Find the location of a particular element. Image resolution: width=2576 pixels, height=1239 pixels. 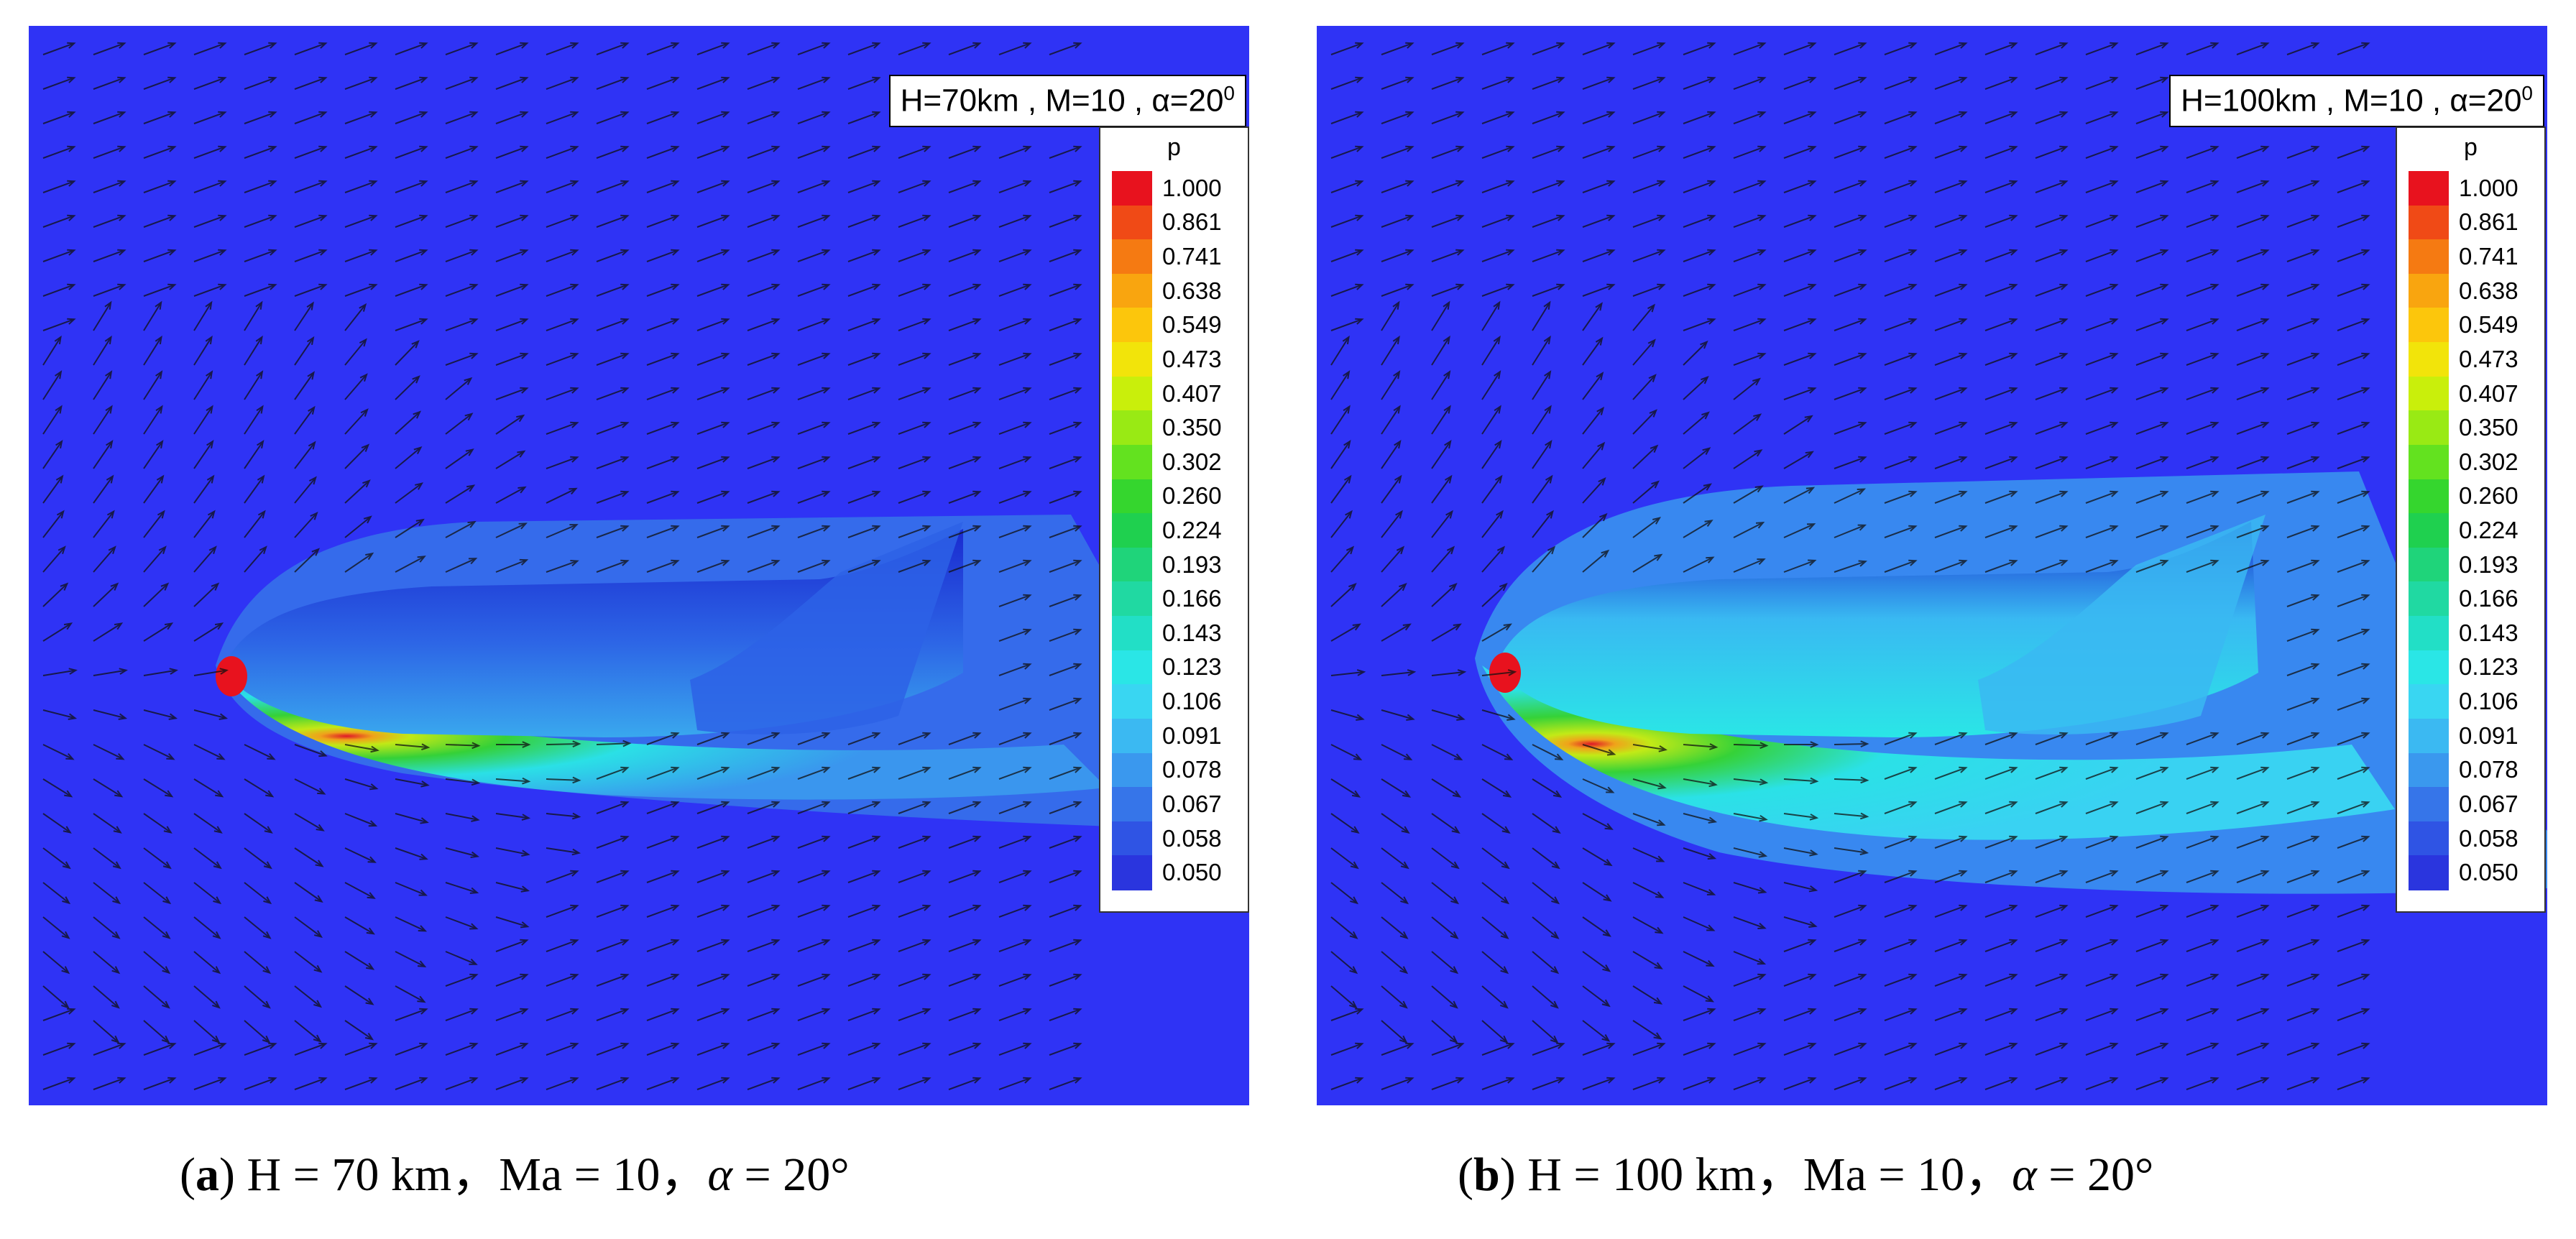

legend-level-label: 0.638 is located at coordinates (1192, 291).